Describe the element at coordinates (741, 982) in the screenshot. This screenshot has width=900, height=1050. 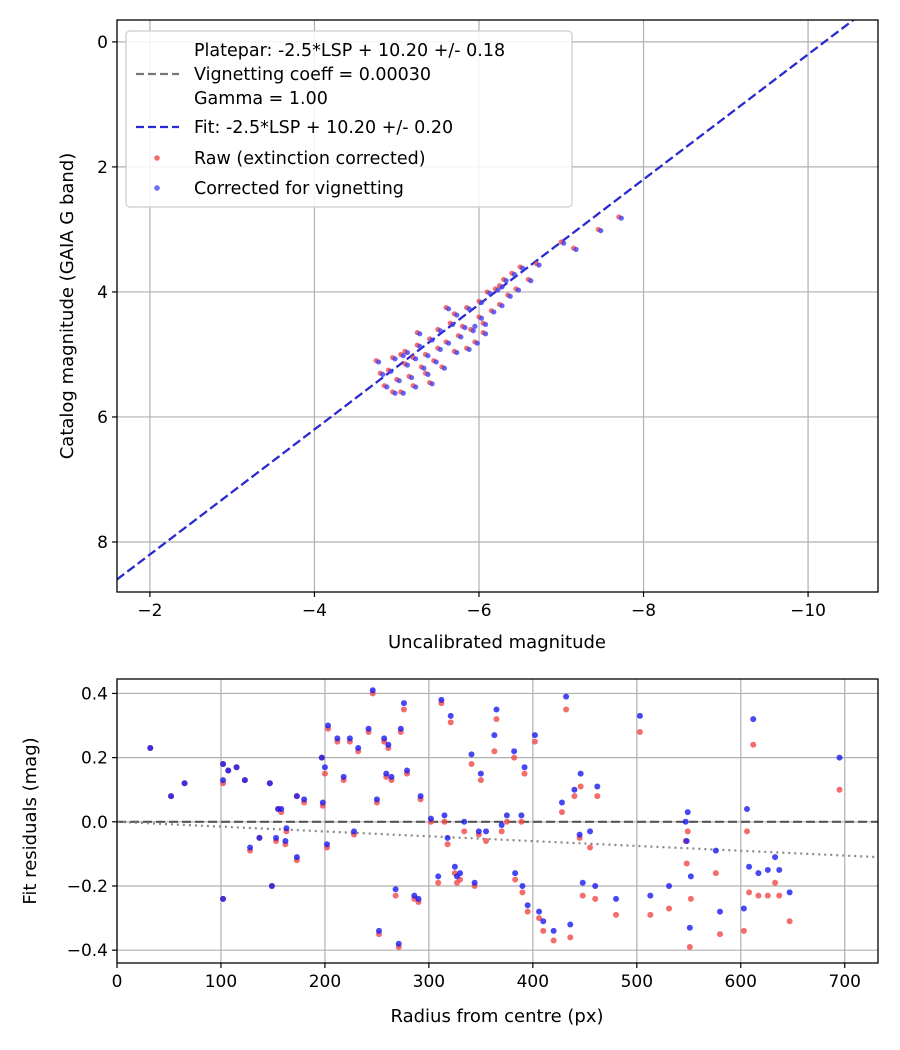
I see `bottom-x-tick-label: 600` at that location.